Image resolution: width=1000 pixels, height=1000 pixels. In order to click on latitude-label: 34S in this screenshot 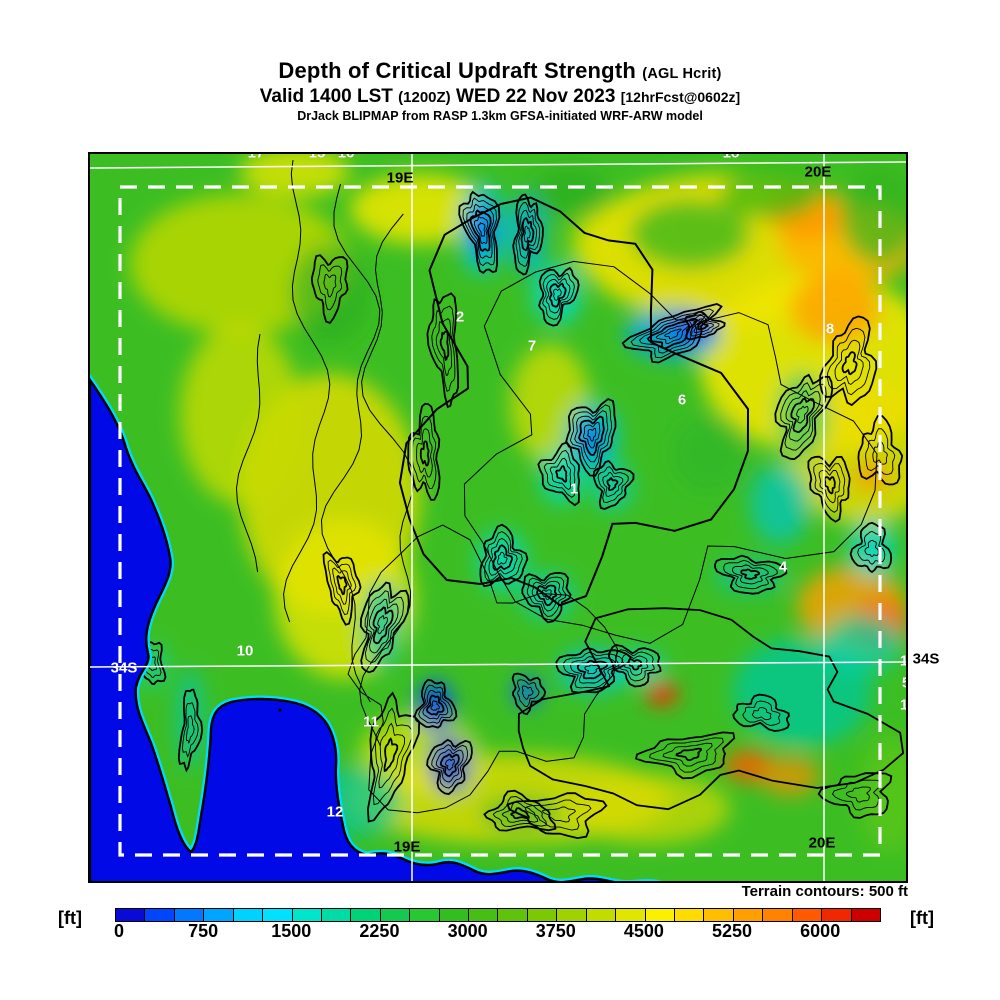, I will do `click(926, 659)`.